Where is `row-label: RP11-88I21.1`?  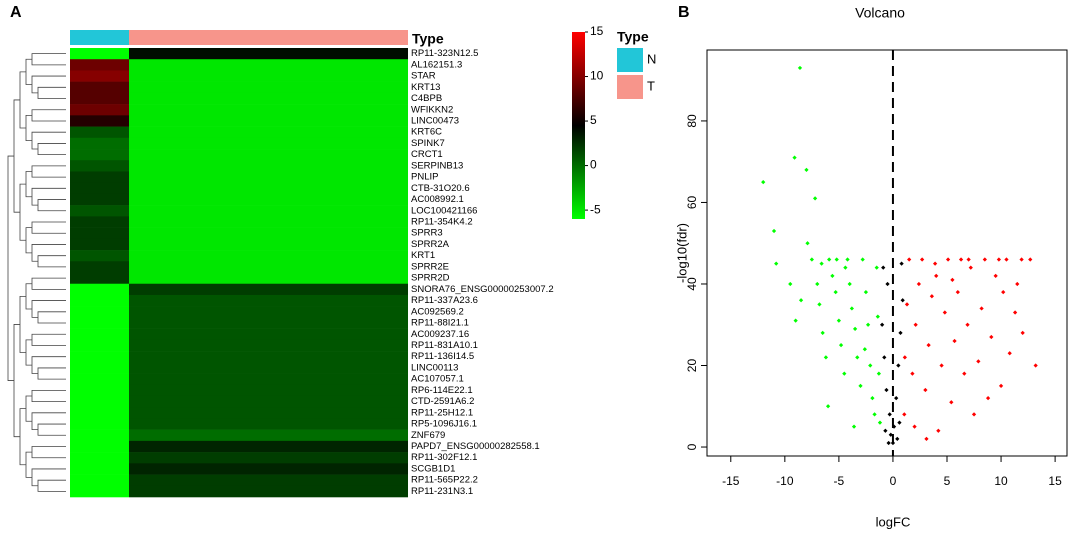 row-label: RP11-88I21.1 is located at coordinates (440, 323).